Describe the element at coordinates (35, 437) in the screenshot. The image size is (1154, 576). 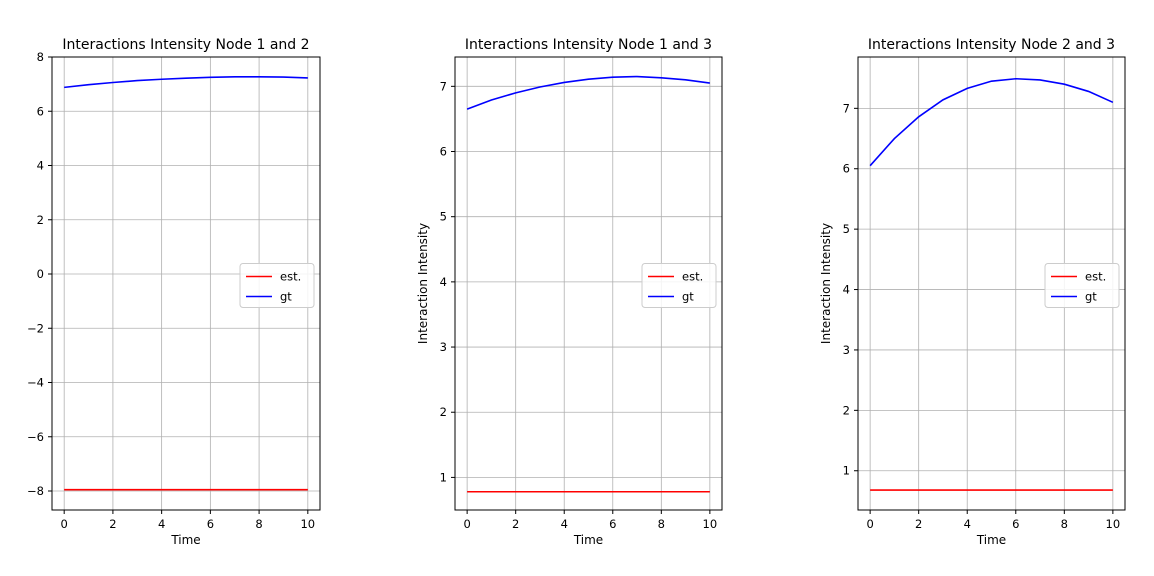
I see `y-tick-label: −6` at that location.